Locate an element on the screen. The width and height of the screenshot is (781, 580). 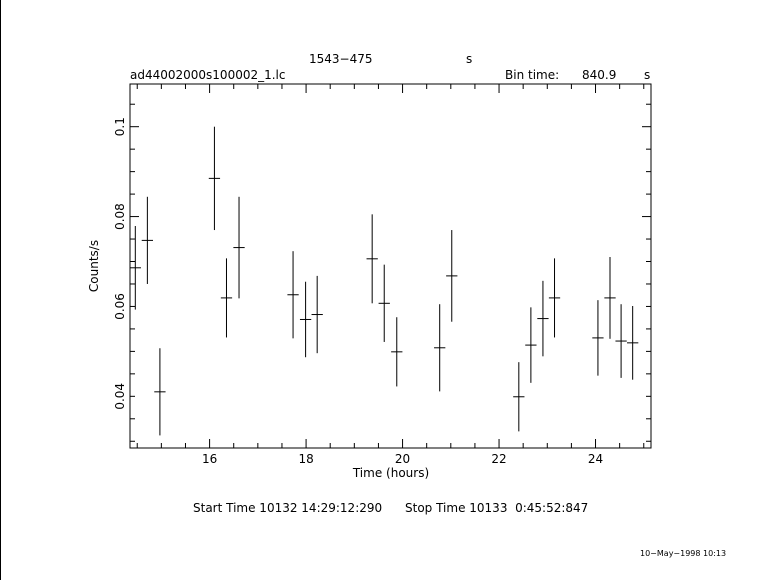
x-tick-label: 22 is located at coordinates (498, 459).